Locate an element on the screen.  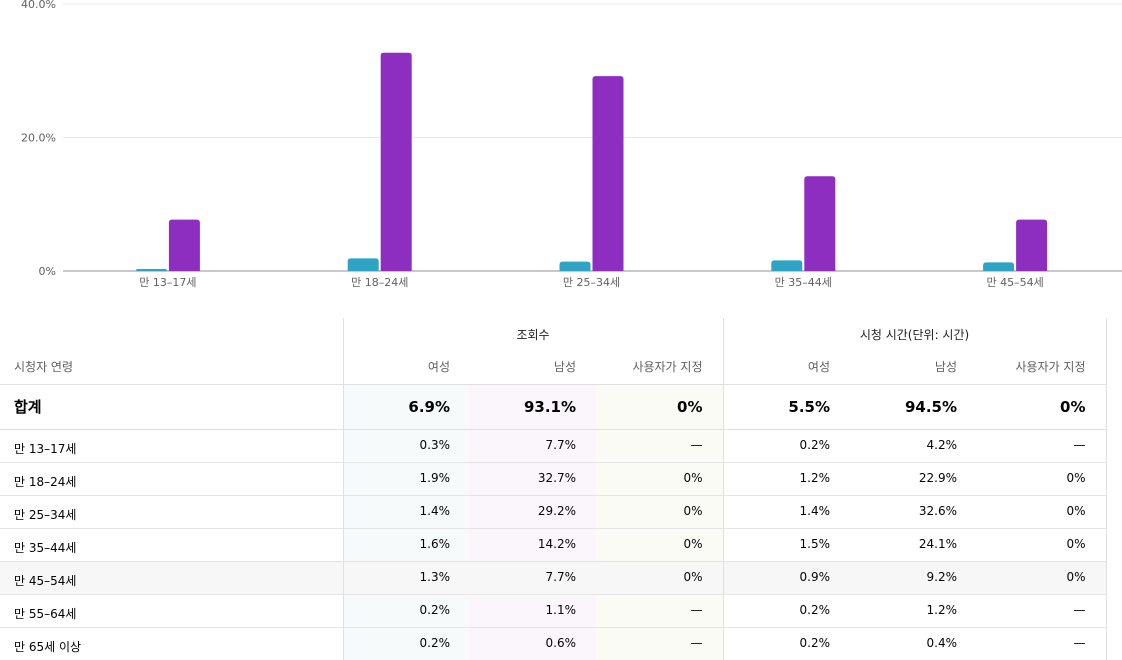
table-row: 만 35–44세 1.6% 14.2% 0% 1.5% 24.1% 0% is located at coordinates (553, 545).